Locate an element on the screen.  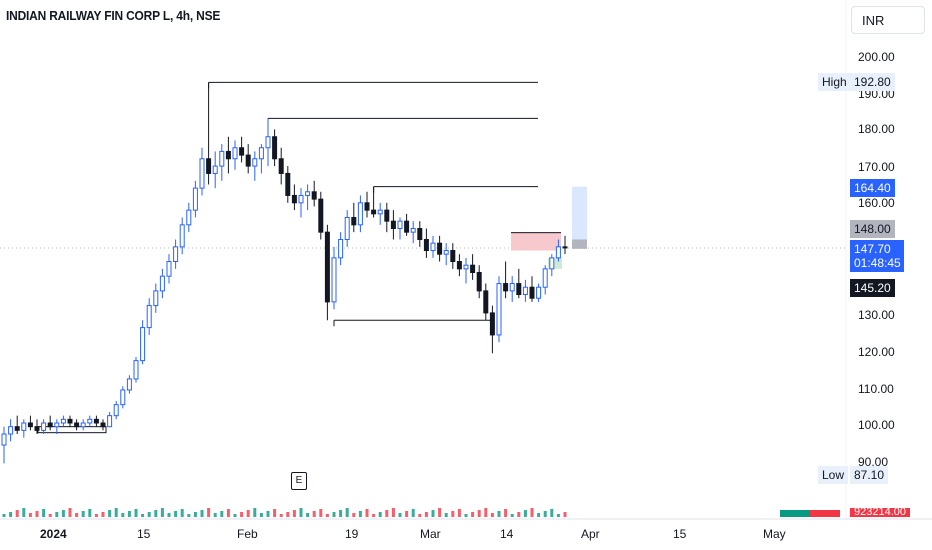
time-axis-label: 15 is located at coordinates (144, 534).